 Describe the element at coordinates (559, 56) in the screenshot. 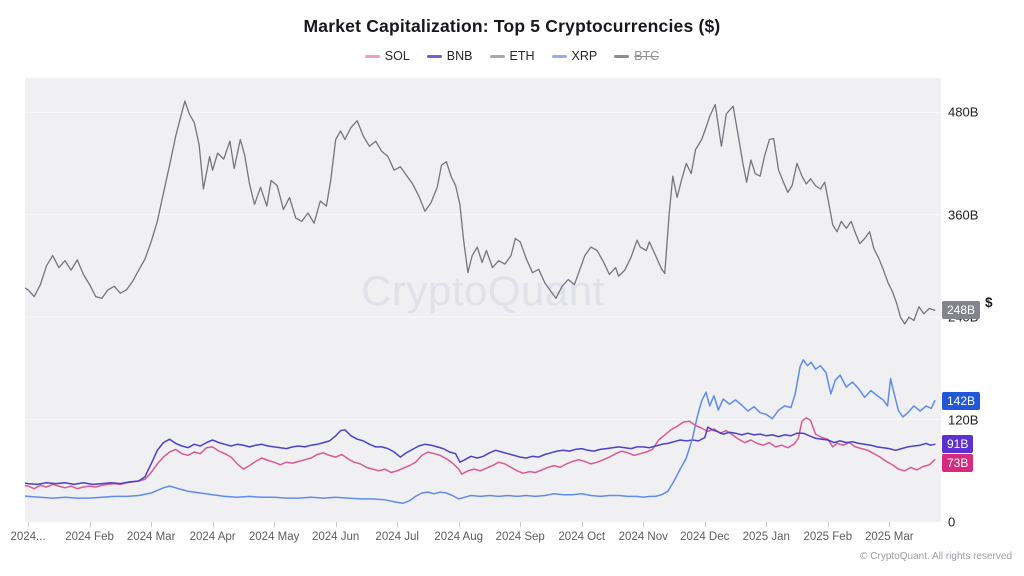

I see `legend-swatch-xrp` at that location.